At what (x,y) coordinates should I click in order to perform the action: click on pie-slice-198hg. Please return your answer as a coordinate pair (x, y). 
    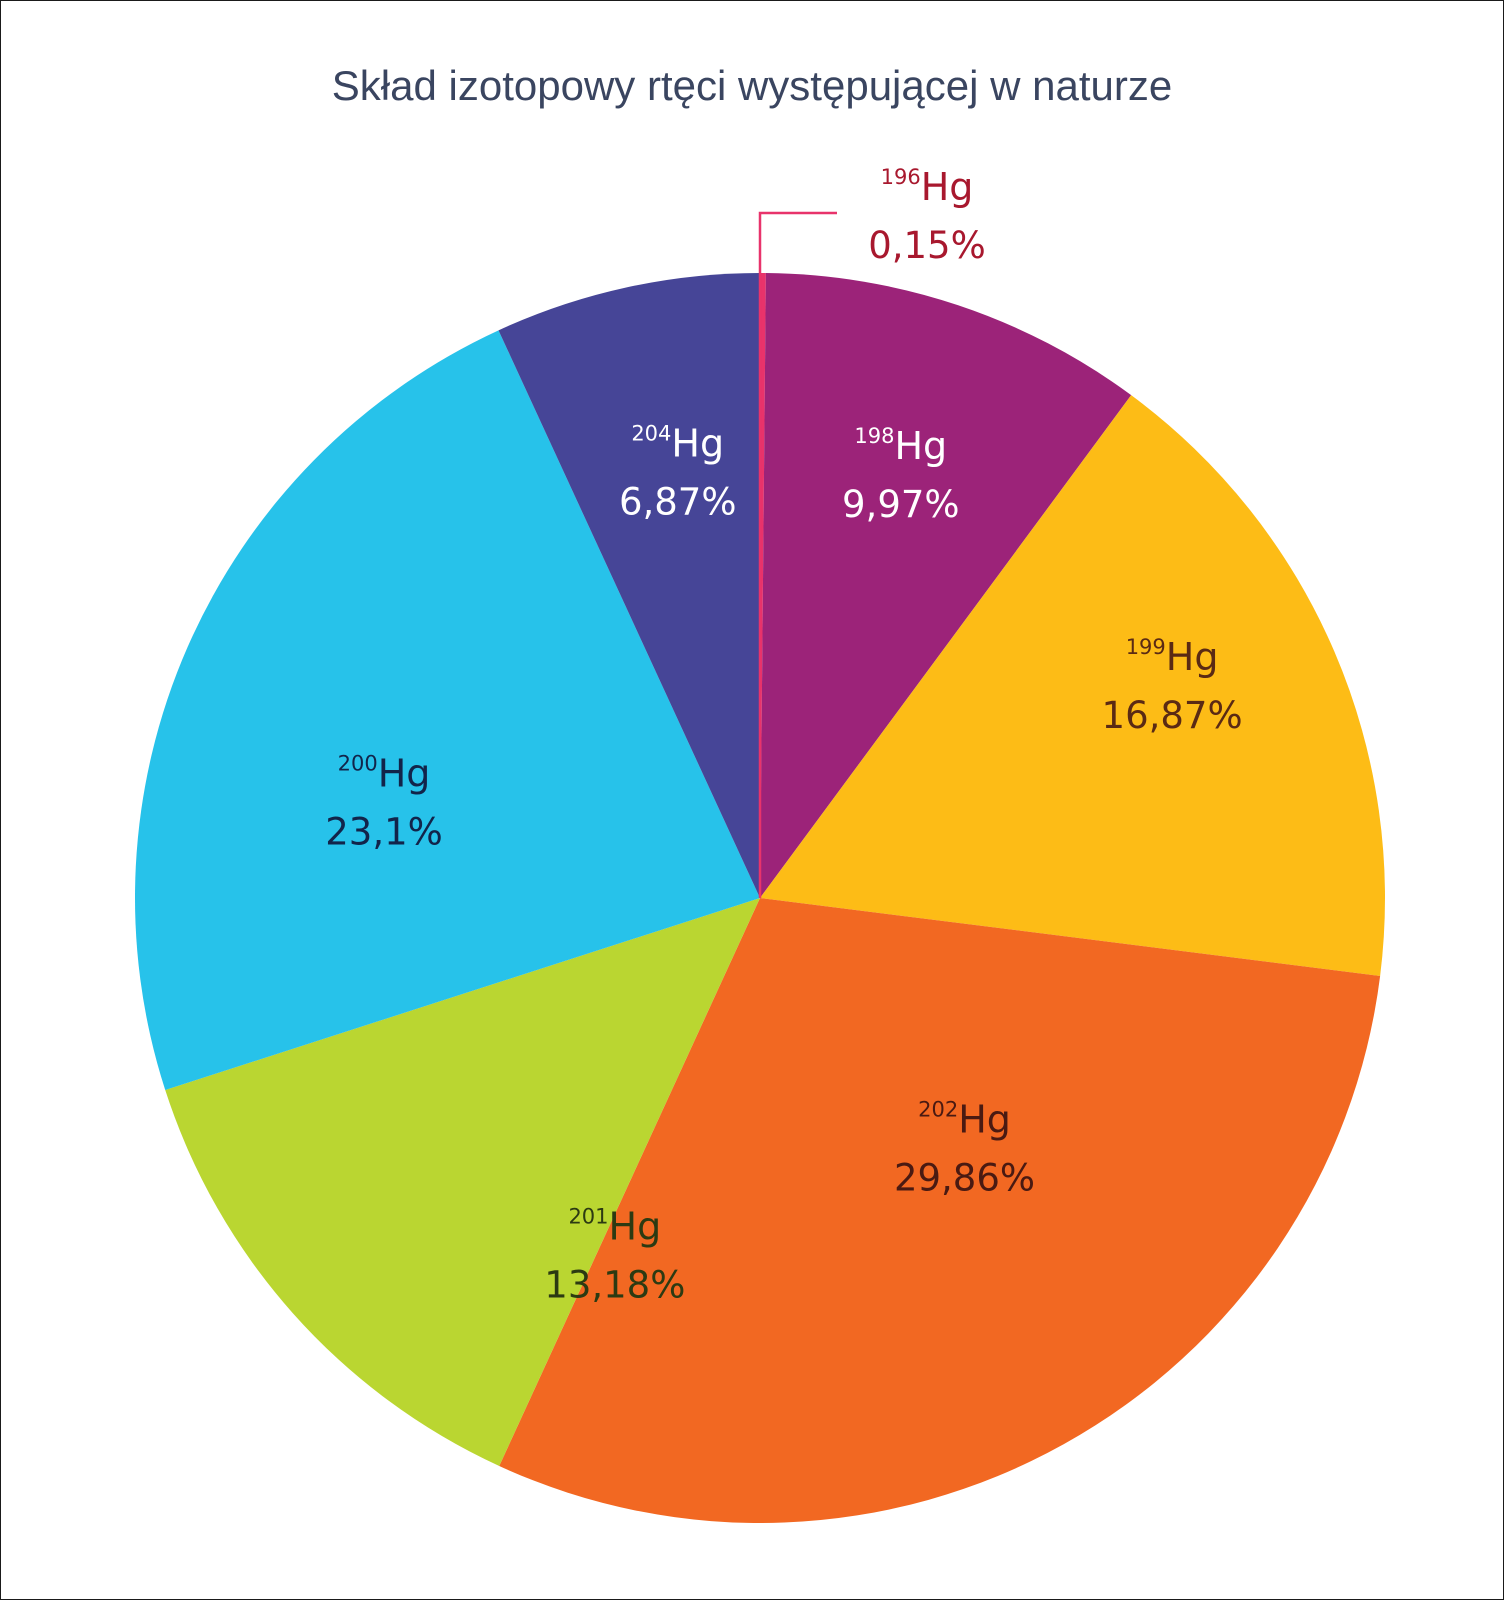
    Looking at the image, I should click on (946, 585).